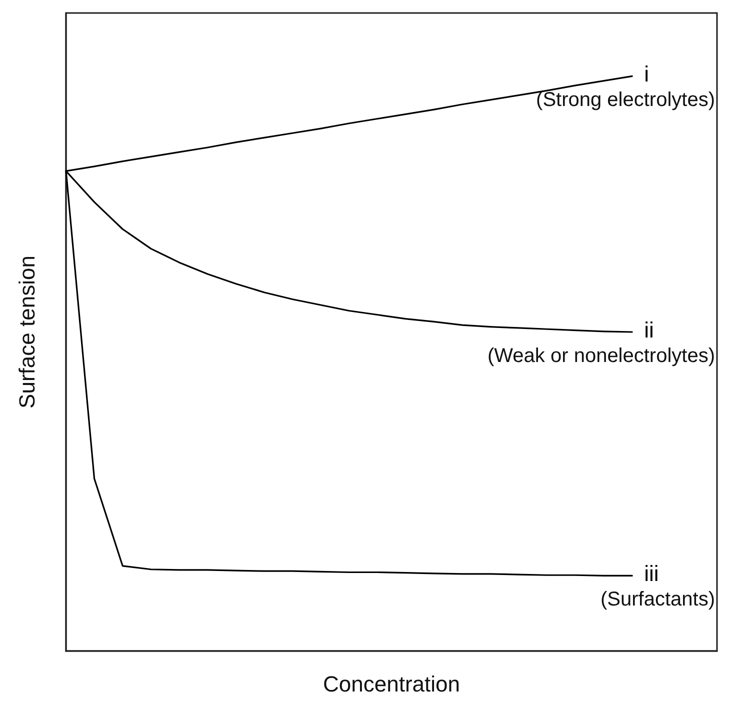  Describe the element at coordinates (625, 100) in the screenshot. I see `annotation: (Strong electrolytes)` at that location.